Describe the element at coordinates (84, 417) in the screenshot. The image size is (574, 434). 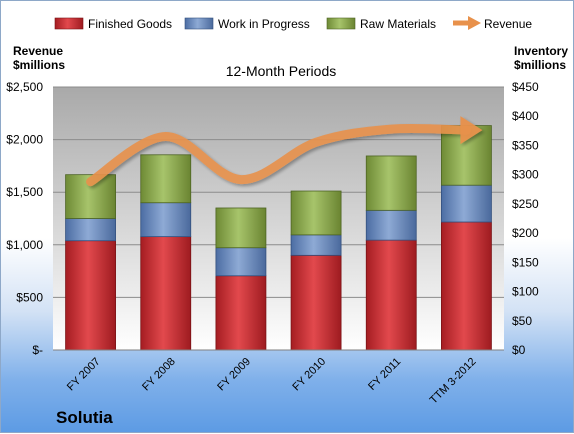
I see `company-name: Solutia` at that location.